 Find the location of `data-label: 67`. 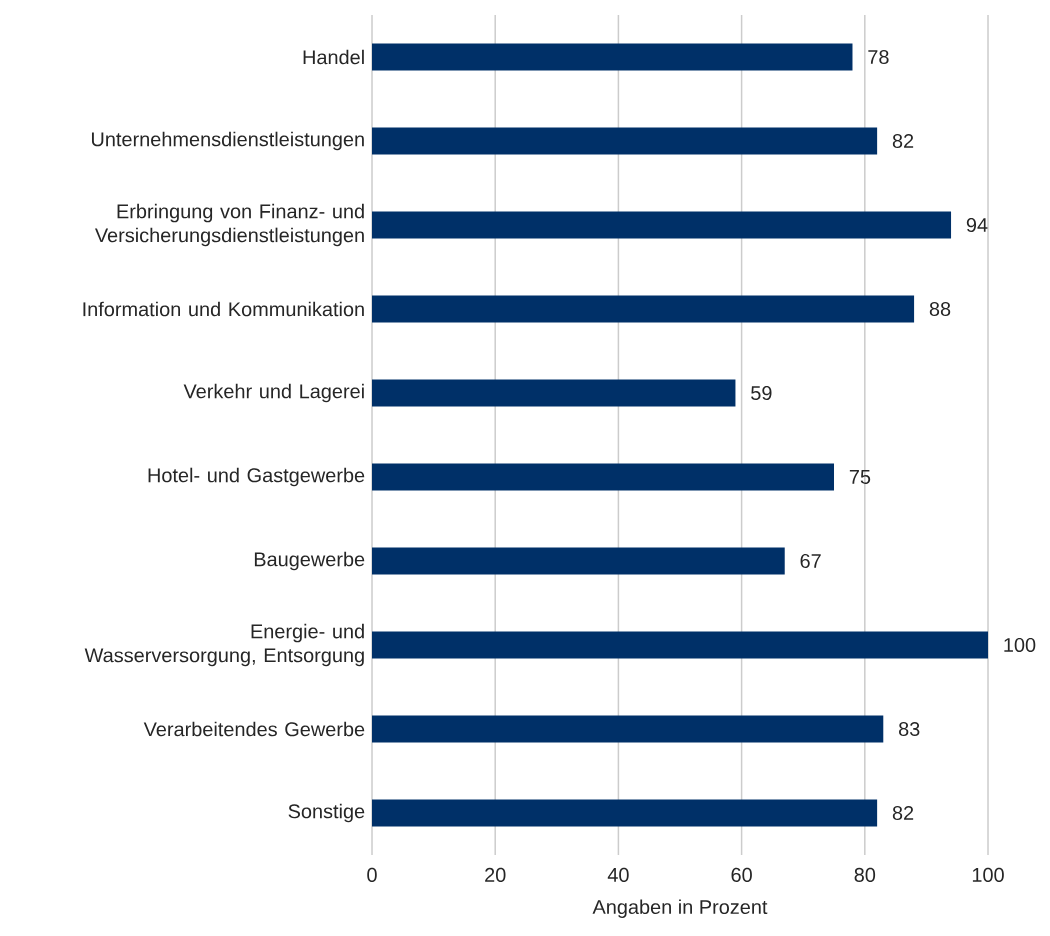

data-label: 67 is located at coordinates (810, 561).